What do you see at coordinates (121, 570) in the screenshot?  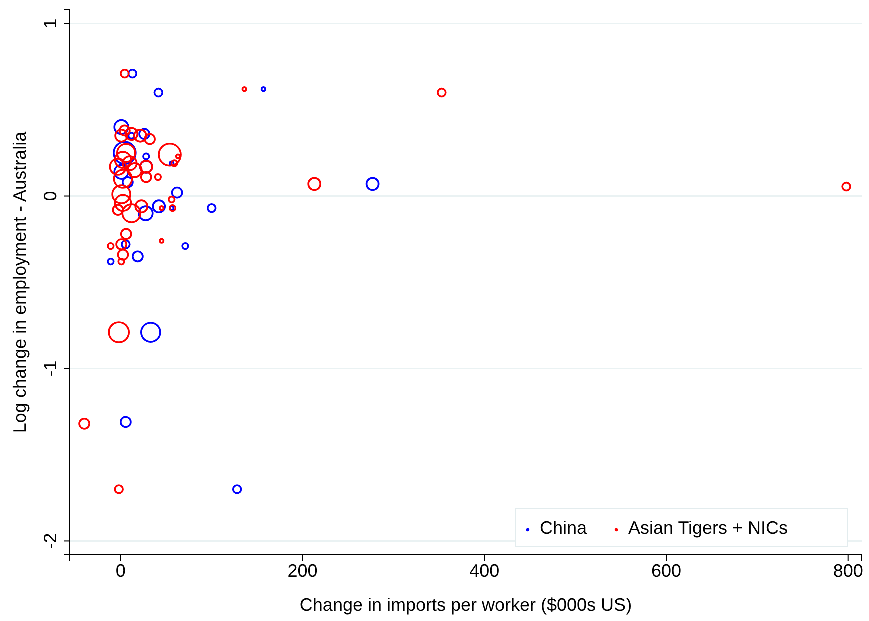 I see `x-tick-label: 0` at bounding box center [121, 570].